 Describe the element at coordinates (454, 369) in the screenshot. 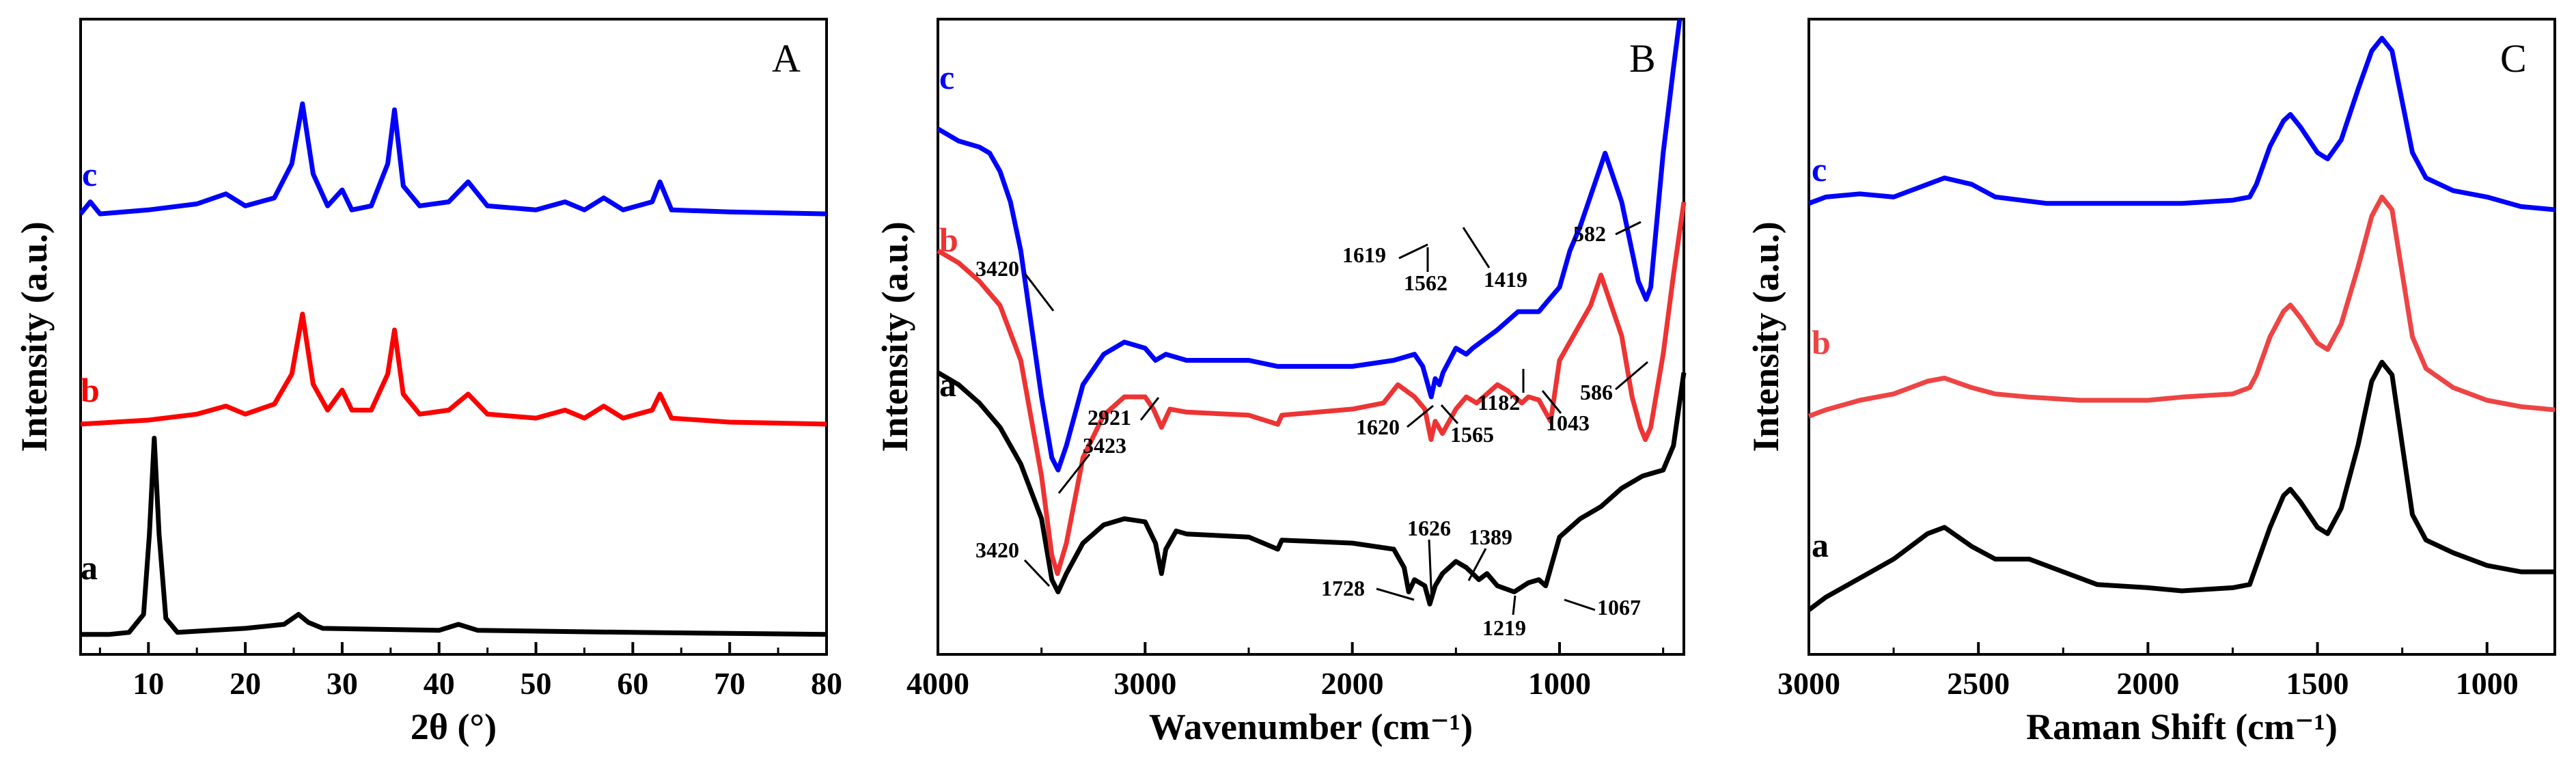

I see `panel-a-series-b` at that location.